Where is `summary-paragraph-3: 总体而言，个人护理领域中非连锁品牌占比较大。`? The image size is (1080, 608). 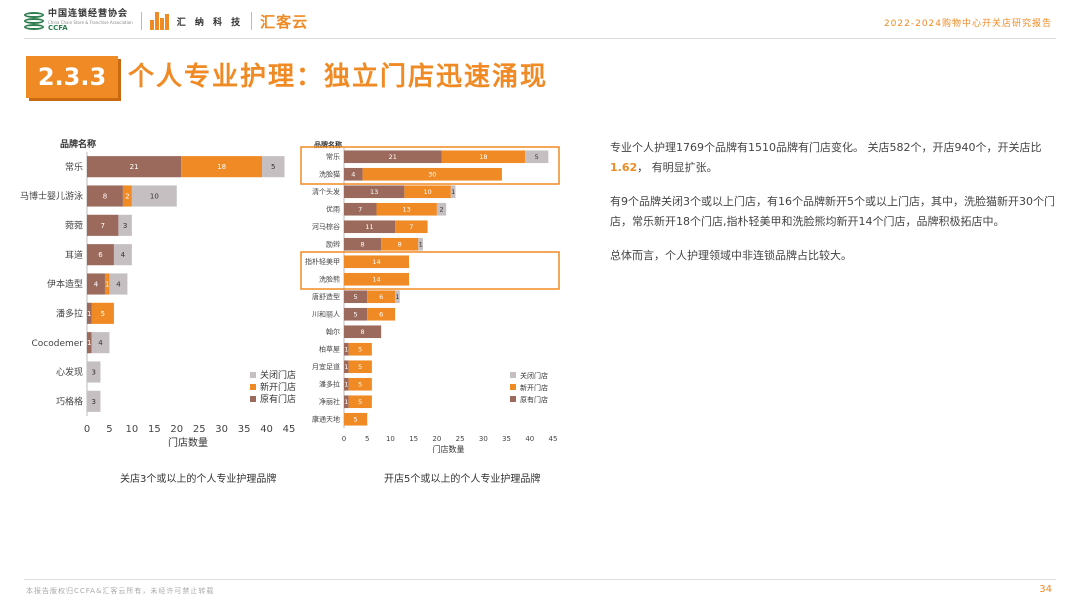 summary-paragraph-3: 总体而言，个人护理领域中非连锁品牌占比较大。 is located at coordinates (731, 255).